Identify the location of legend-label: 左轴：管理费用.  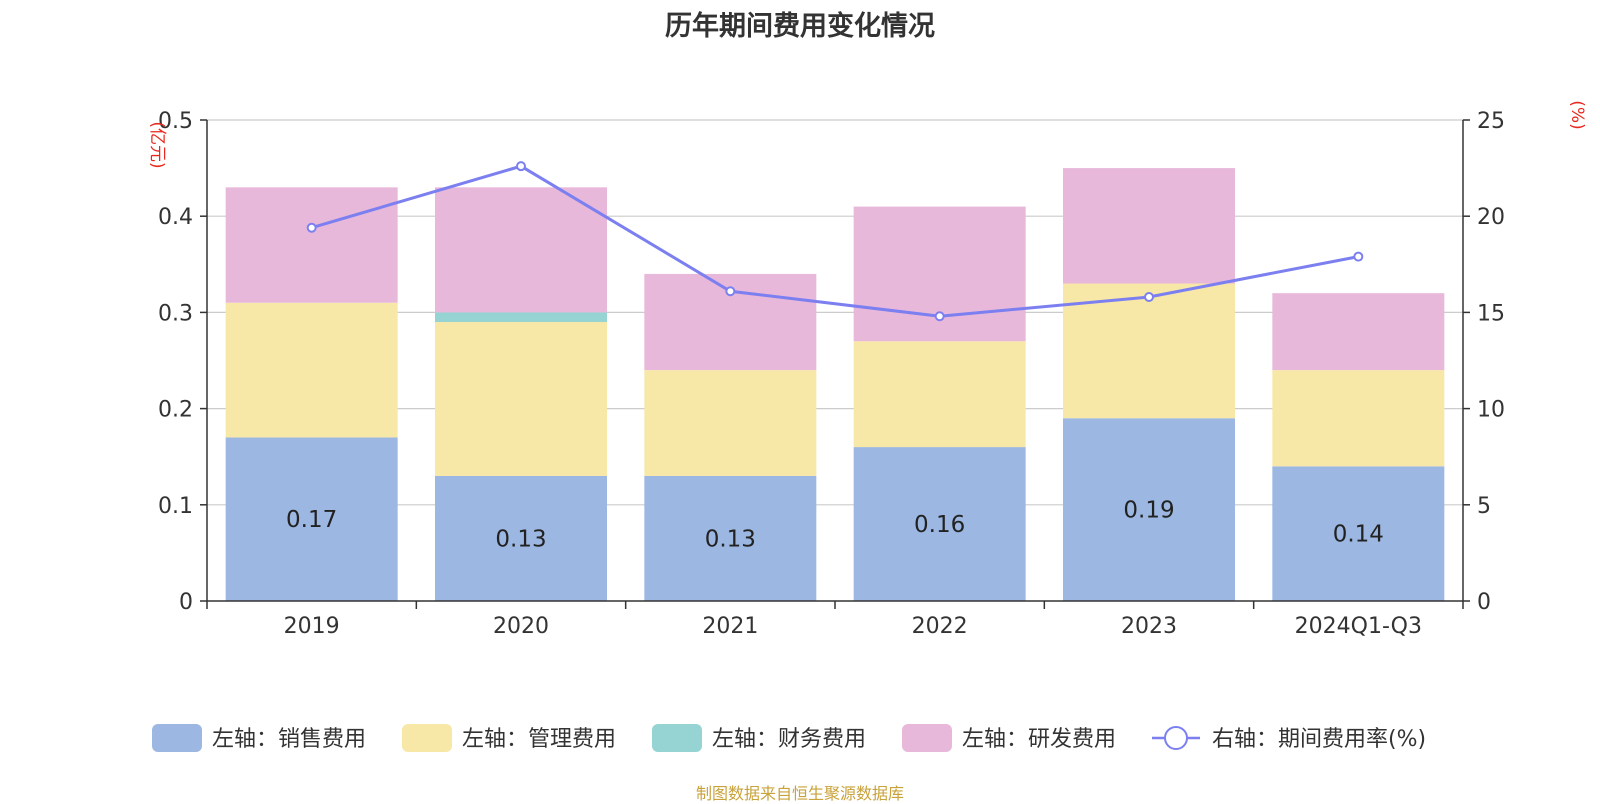
(539, 739).